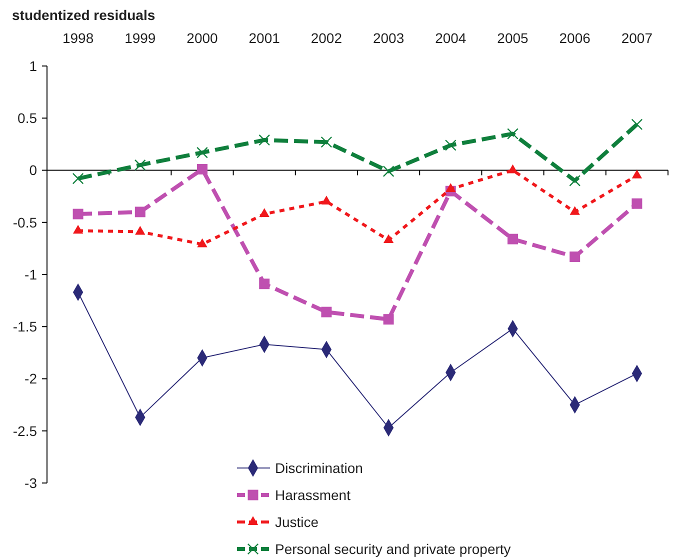 Image resolution: width=677 pixels, height=559 pixels. I want to click on x-tick-label: 2007, so click(637, 38).